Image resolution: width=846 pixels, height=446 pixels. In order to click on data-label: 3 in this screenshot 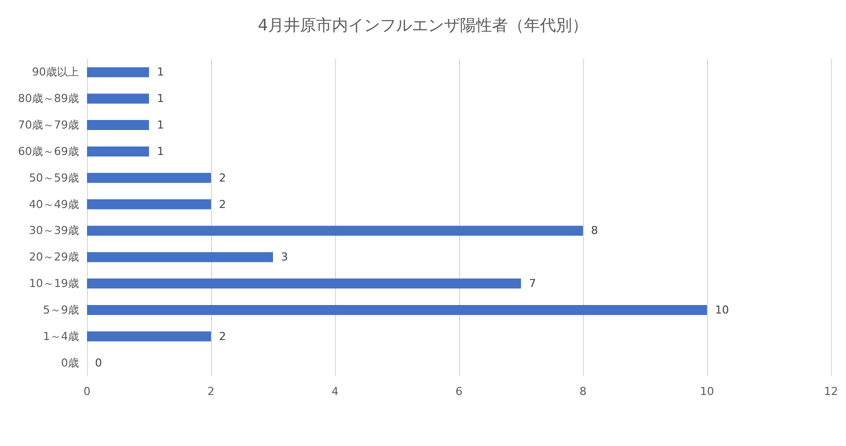, I will do `click(284, 257)`.